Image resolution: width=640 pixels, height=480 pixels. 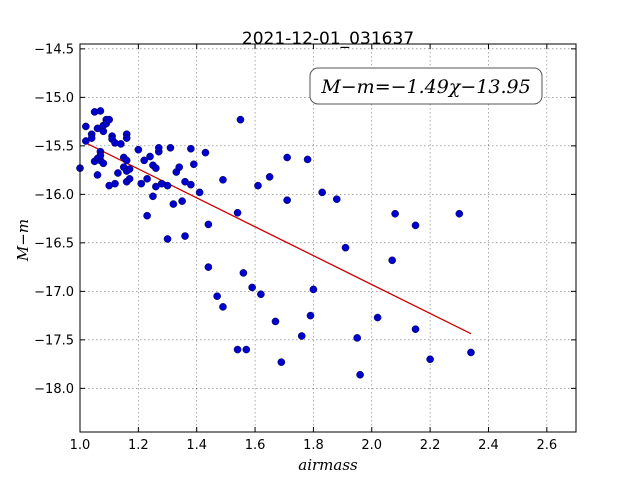 I want to click on x-tick-label: 2.2, so click(x=430, y=445).